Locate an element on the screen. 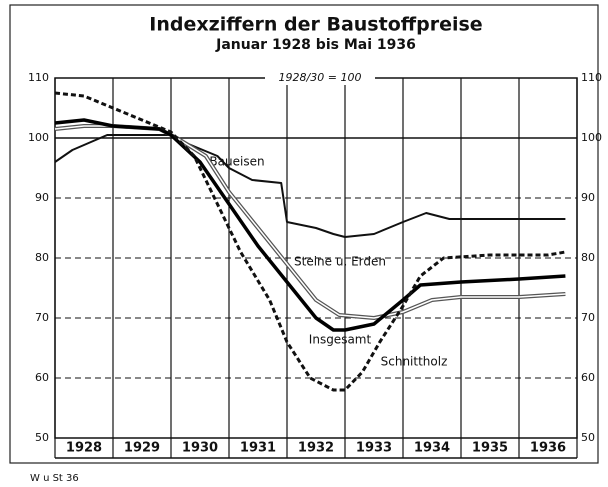  y-tick-label: 90 is located at coordinates (42, 197).